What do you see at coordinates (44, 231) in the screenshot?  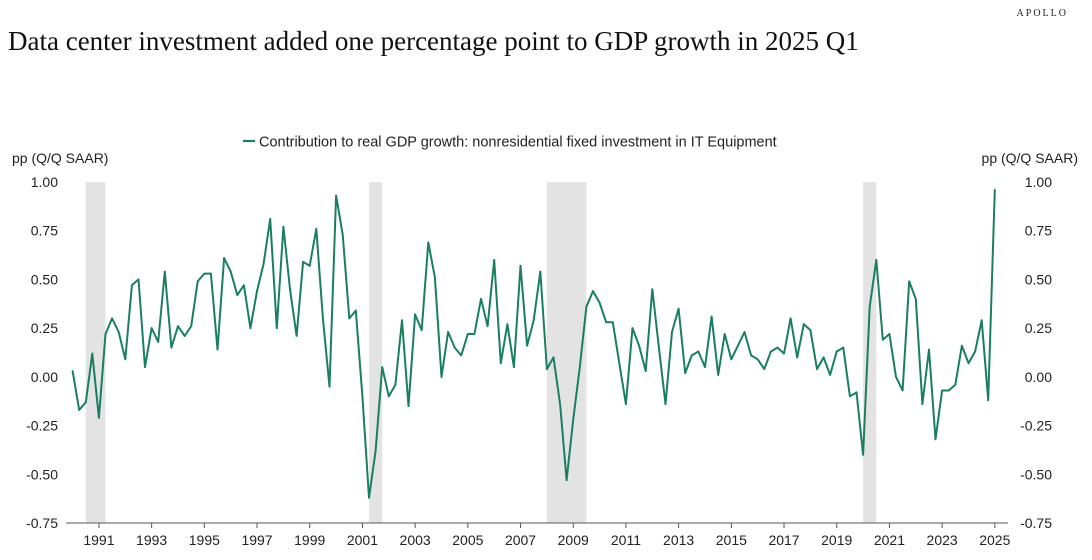 I see `y-tick-left: 0.75` at bounding box center [44, 231].